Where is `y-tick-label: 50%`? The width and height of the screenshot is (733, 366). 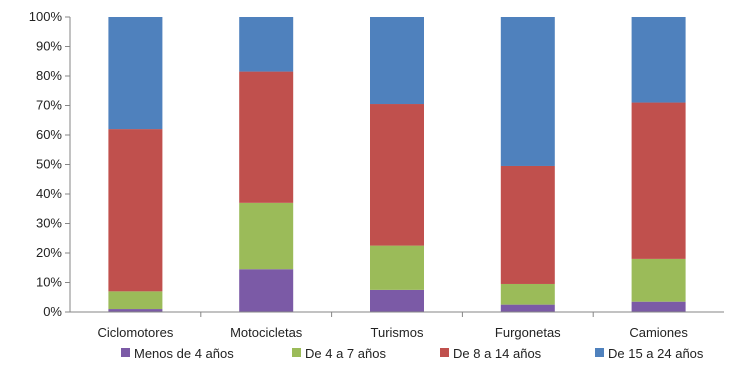
y-tick-label: 50% is located at coordinates (49, 164).